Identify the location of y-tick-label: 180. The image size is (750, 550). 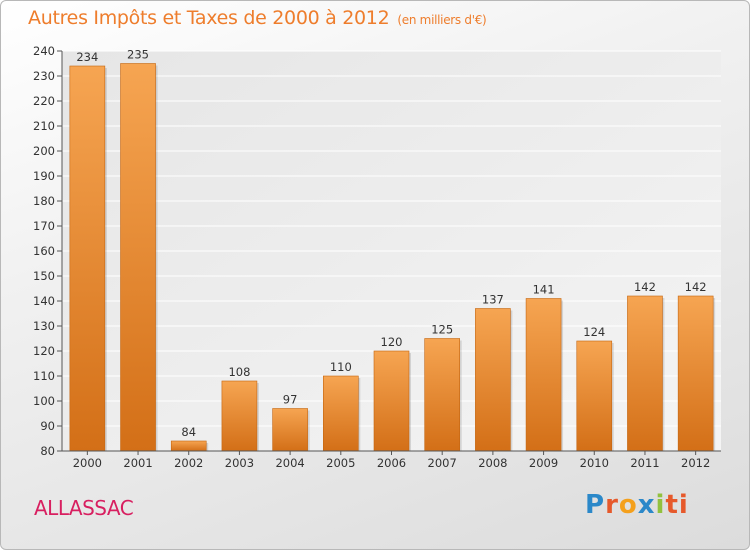
(44, 201).